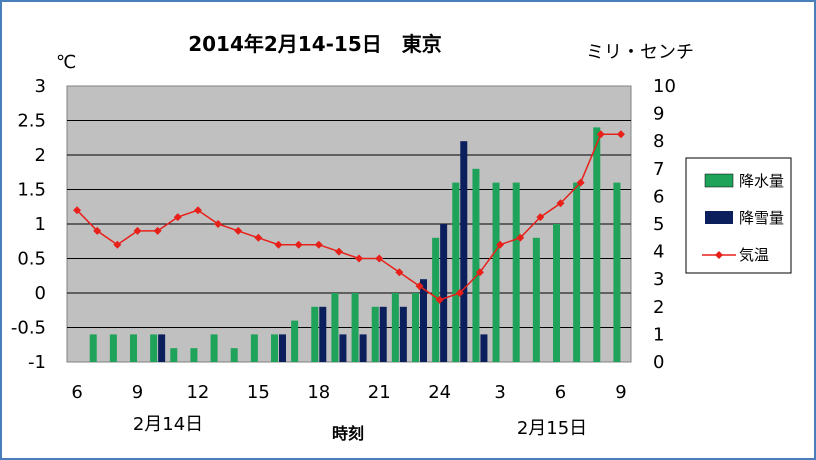 The width and height of the screenshot is (816, 460). What do you see at coordinates (761, 181) in the screenshot?
I see `legend-label-precipitation: 降水量` at bounding box center [761, 181].